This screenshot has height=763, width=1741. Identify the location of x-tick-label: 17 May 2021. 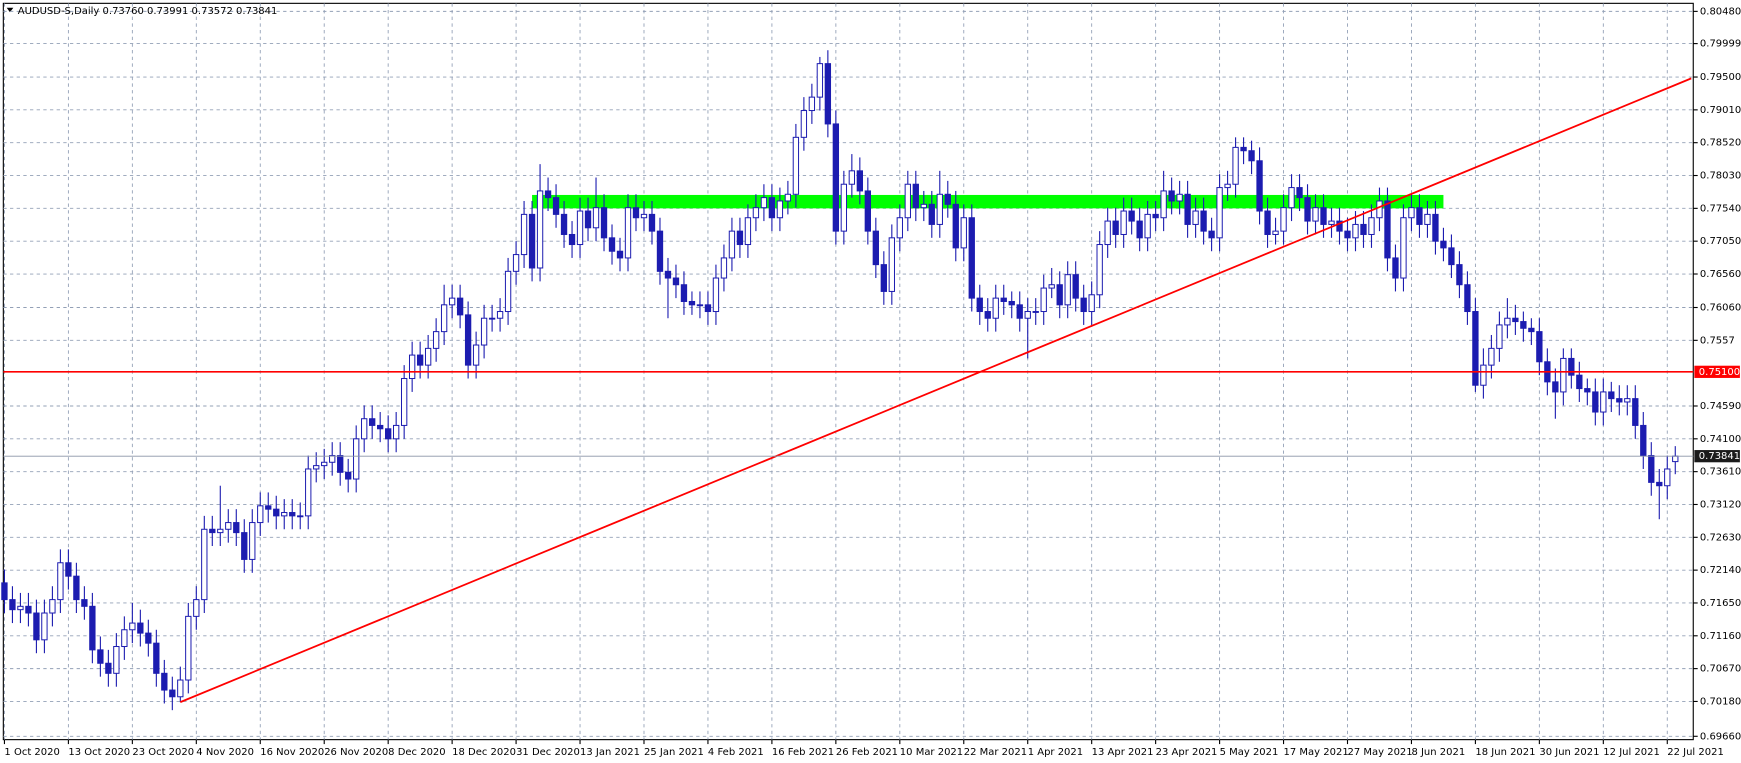
(1316, 752).